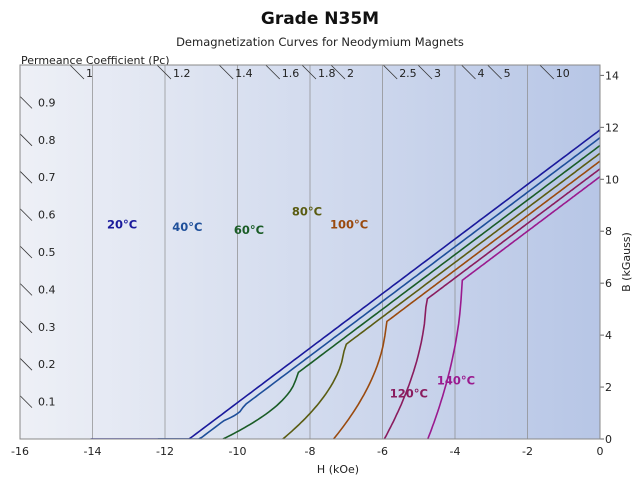 The height and width of the screenshot is (480, 640). I want to click on permeance-top-label: 4, so click(481, 73).